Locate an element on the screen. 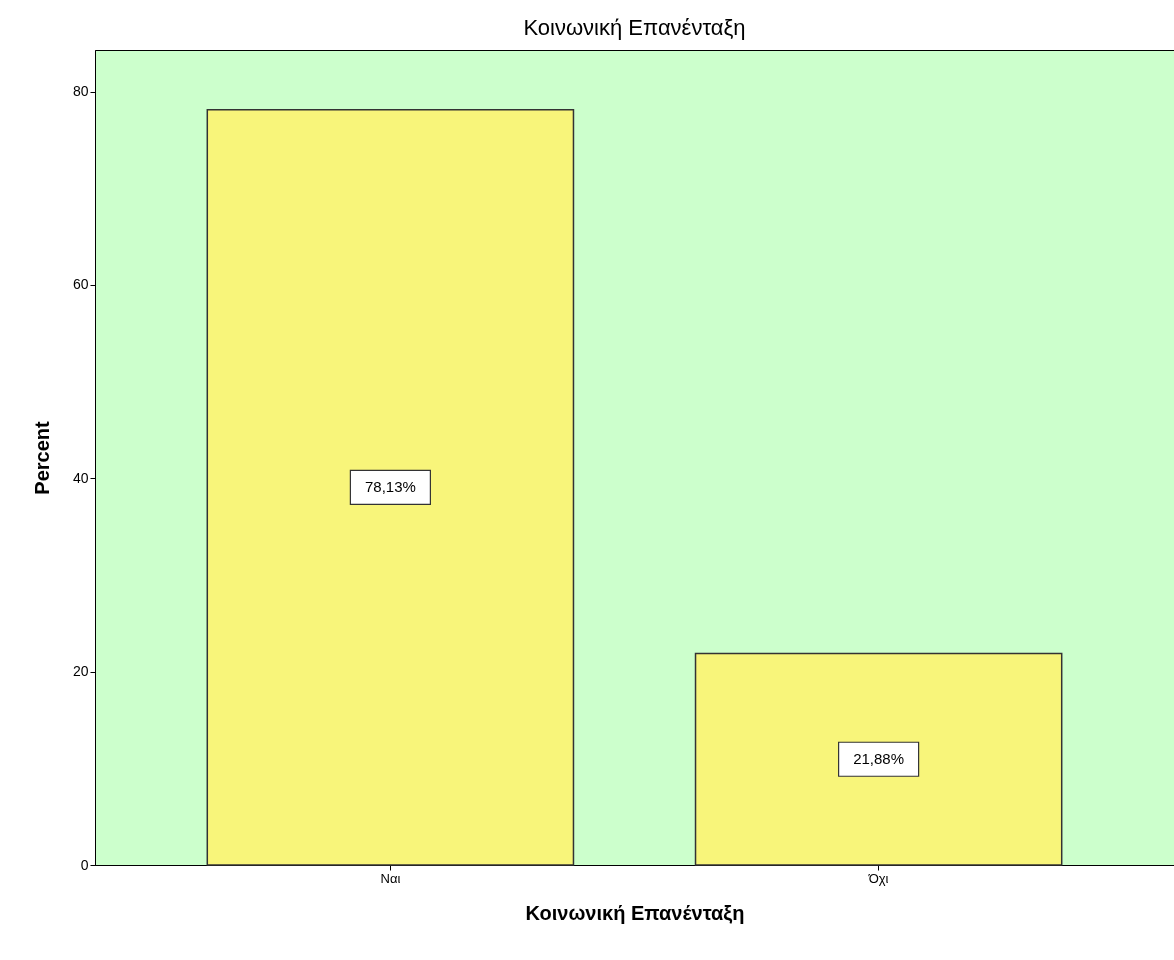  data-label: 78,13% is located at coordinates (390, 487).